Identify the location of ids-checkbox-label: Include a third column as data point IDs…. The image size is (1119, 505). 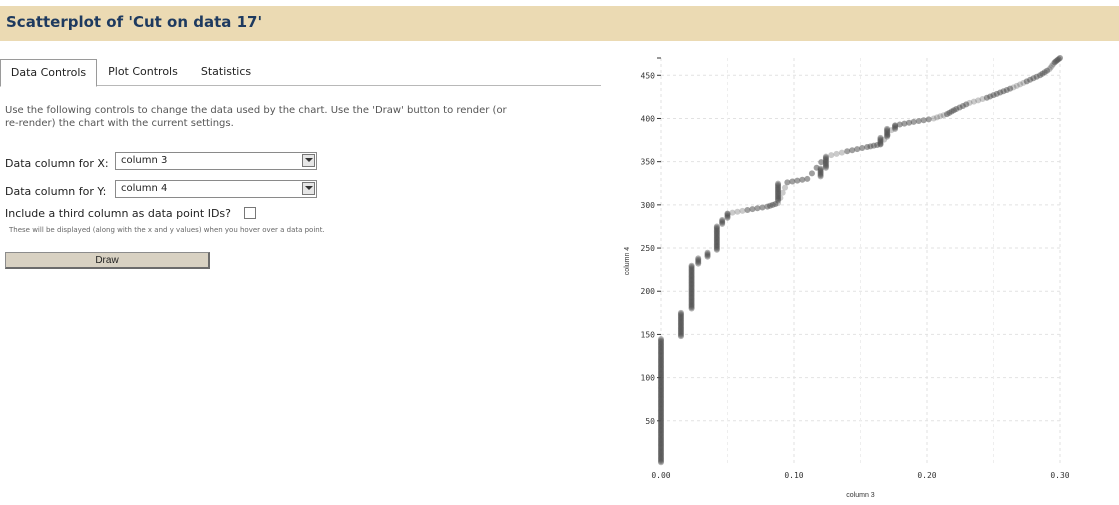
(118, 213).